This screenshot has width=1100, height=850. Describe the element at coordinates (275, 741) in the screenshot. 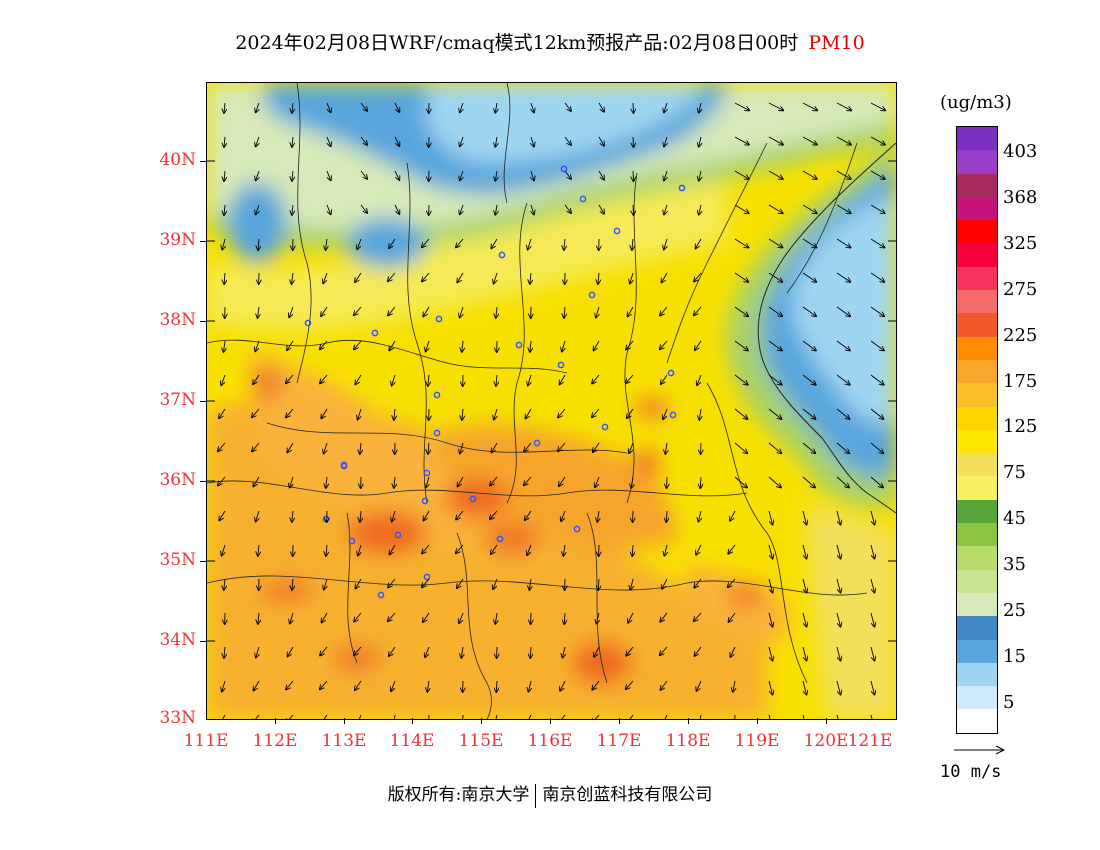

I see `lon-label: 112E` at that location.